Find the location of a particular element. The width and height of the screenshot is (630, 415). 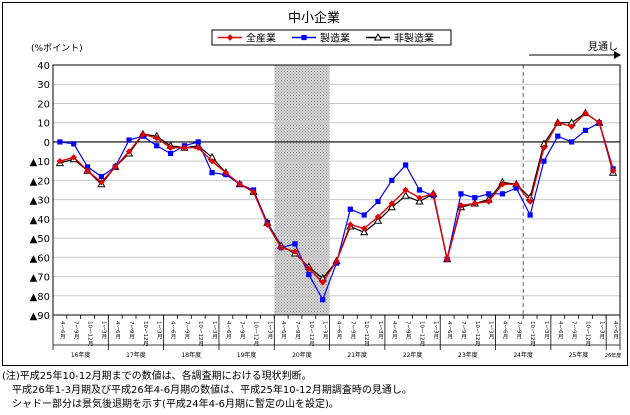

y-tick-label: ▲60 is located at coordinates (40, 258).